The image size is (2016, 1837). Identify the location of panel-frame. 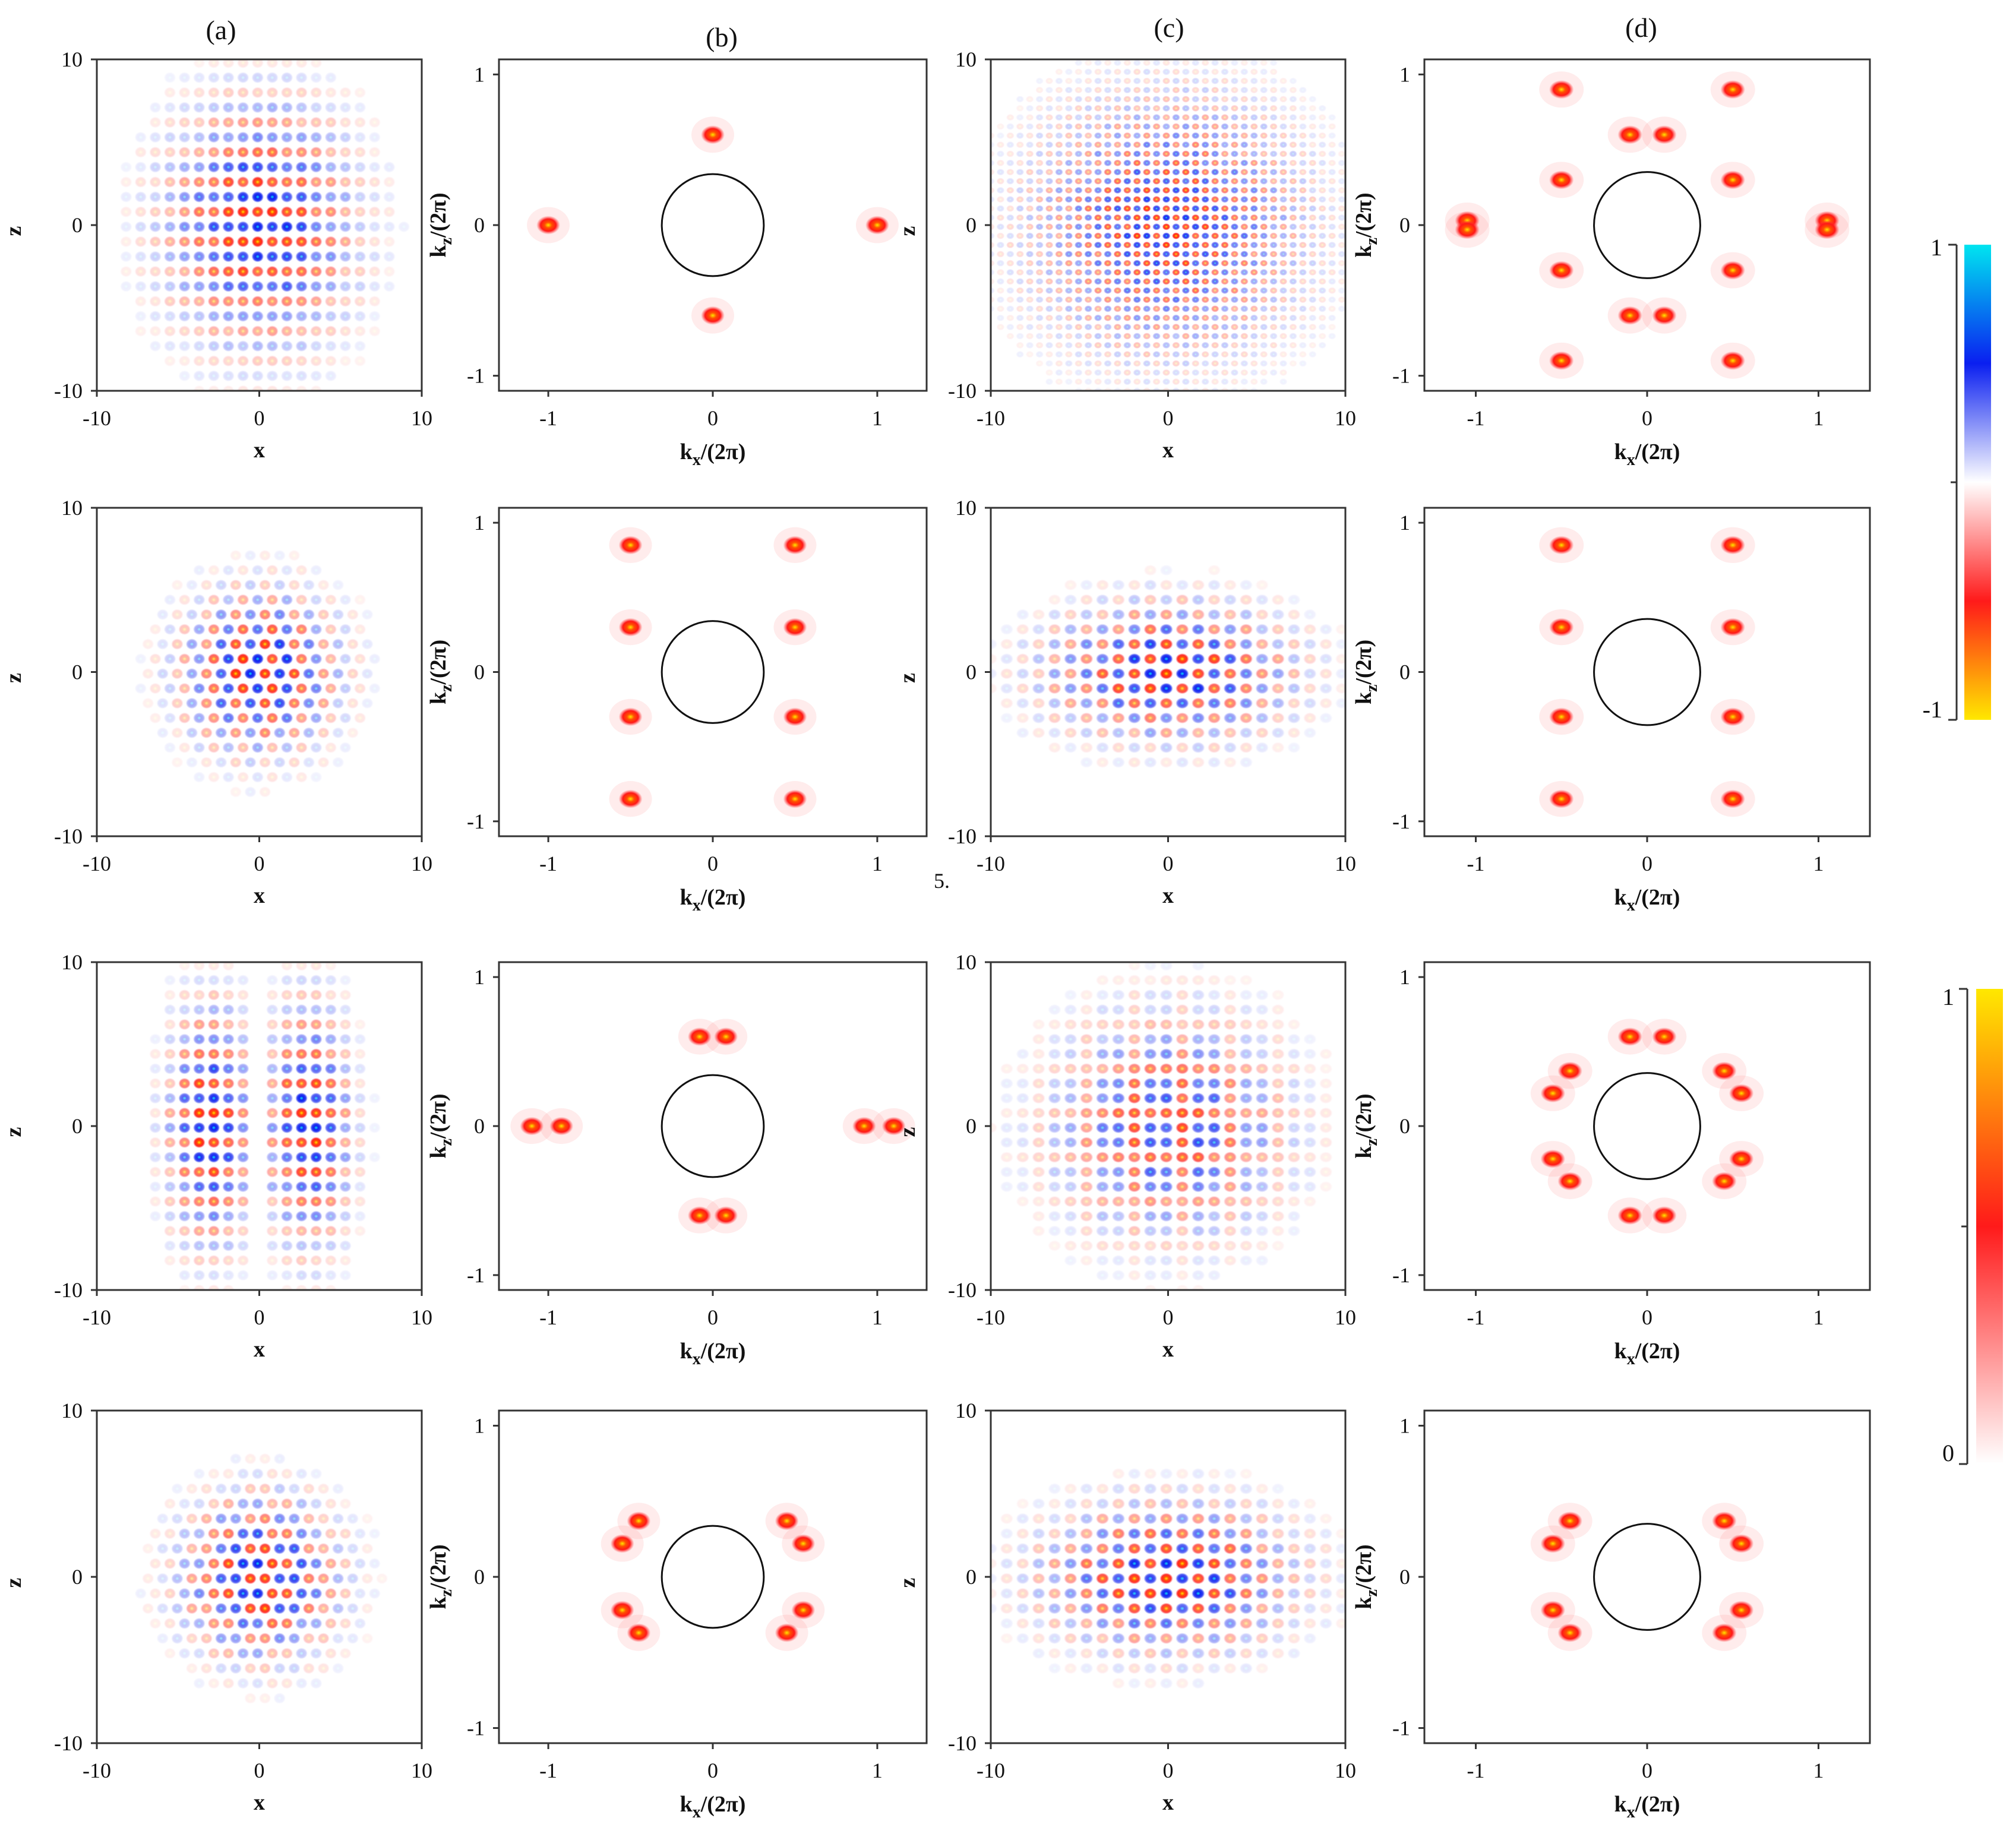
(713, 672).